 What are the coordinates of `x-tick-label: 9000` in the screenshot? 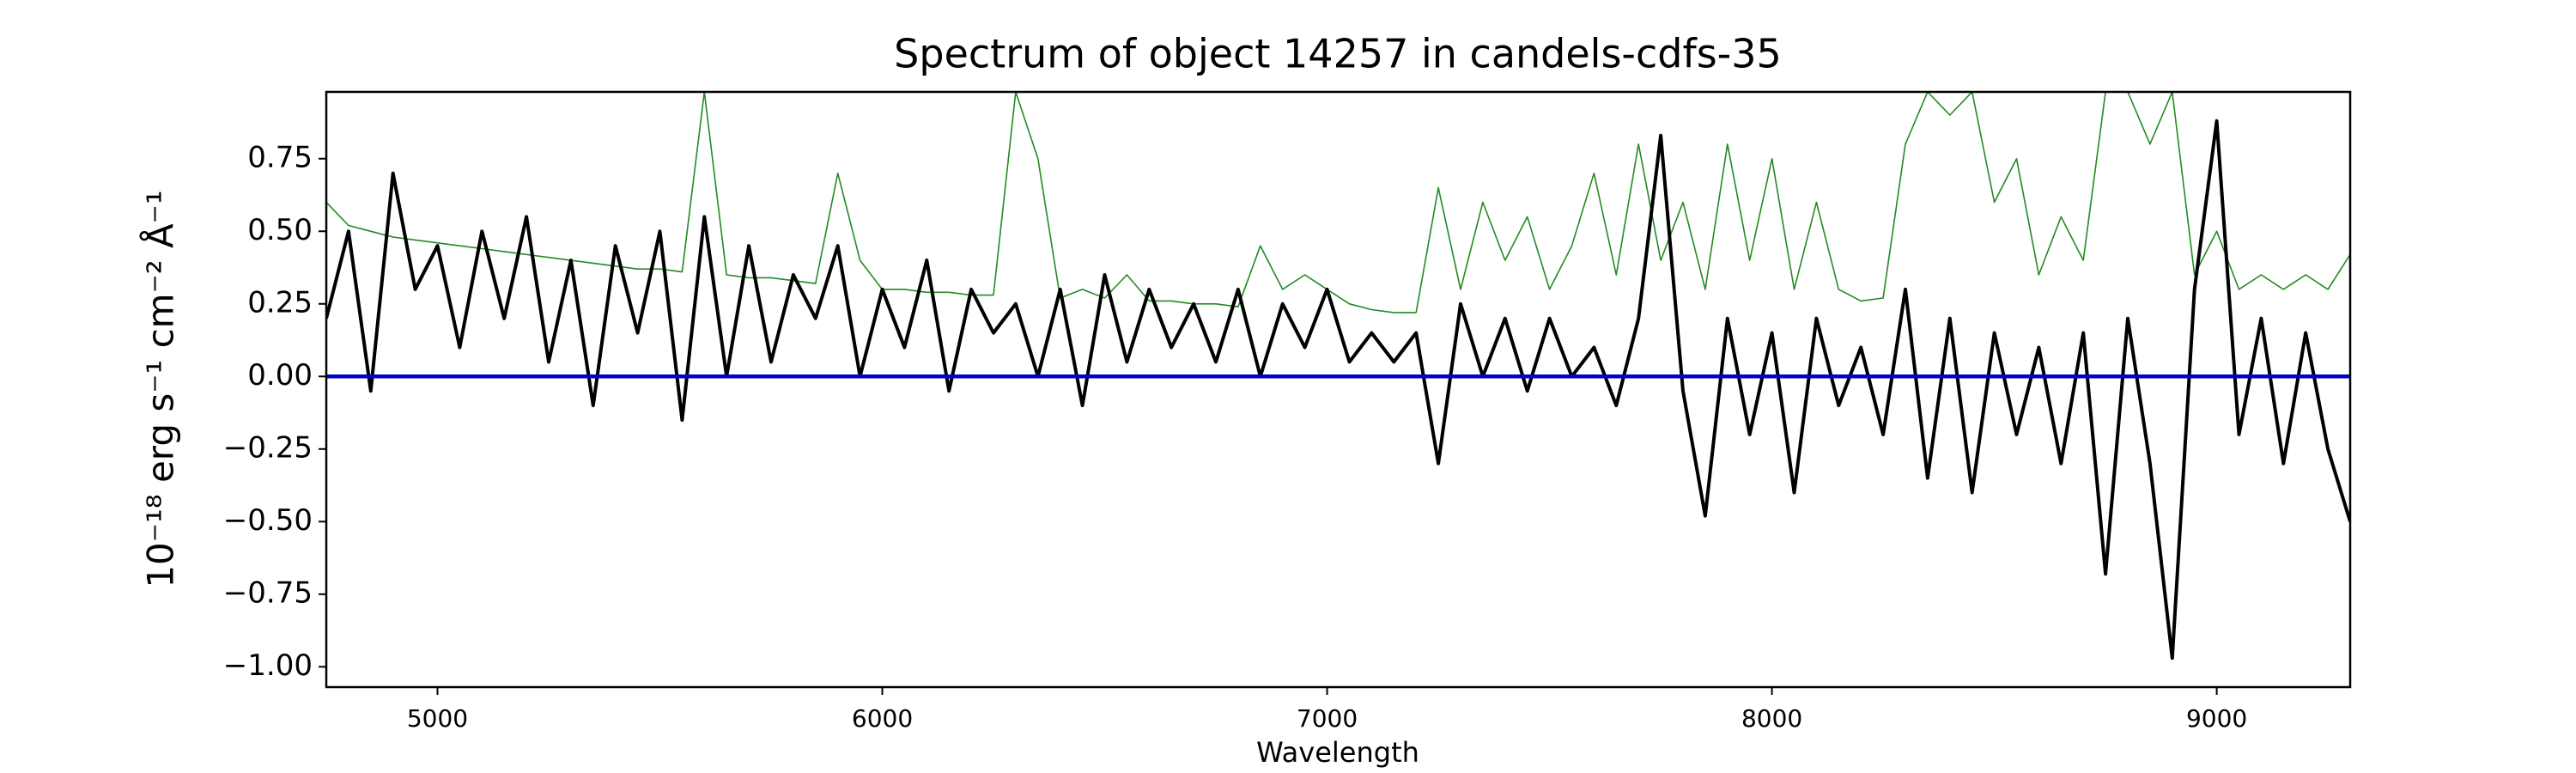 It's located at (2216, 718).